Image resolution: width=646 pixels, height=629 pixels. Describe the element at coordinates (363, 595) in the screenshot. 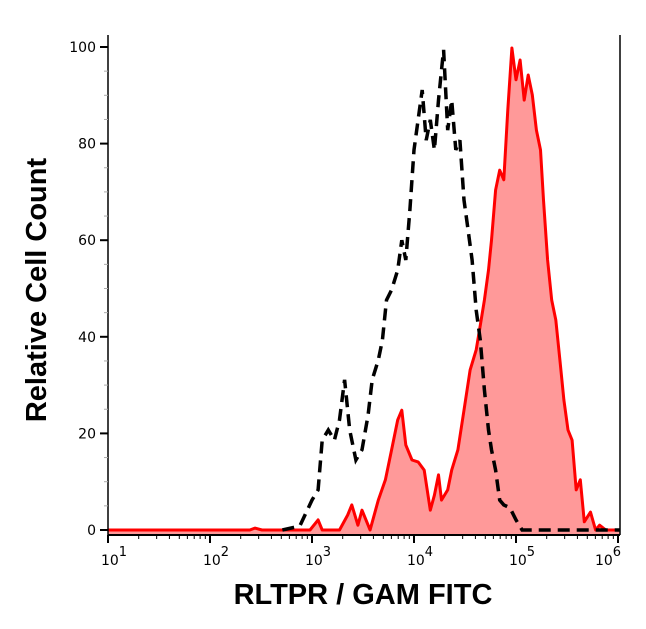

I see `x-axis-label: RLTPR / GAM FITC` at that location.